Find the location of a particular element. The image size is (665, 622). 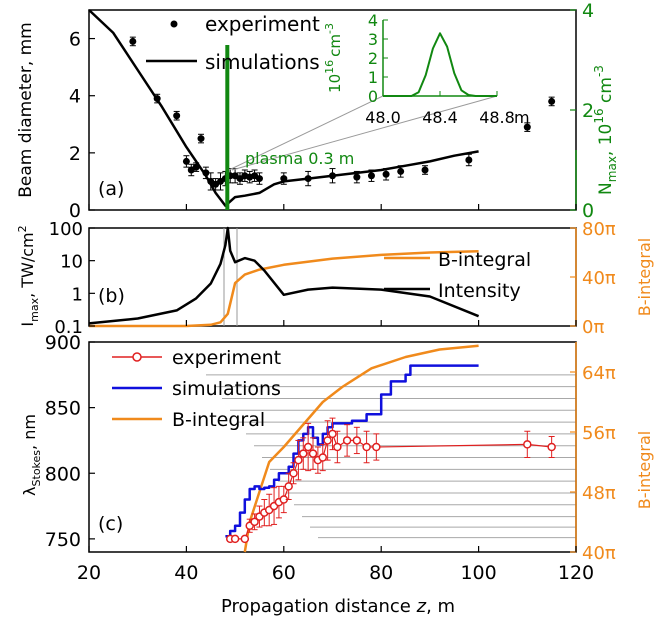

y2-tick-label: 0 is located at coordinates (588, 211).